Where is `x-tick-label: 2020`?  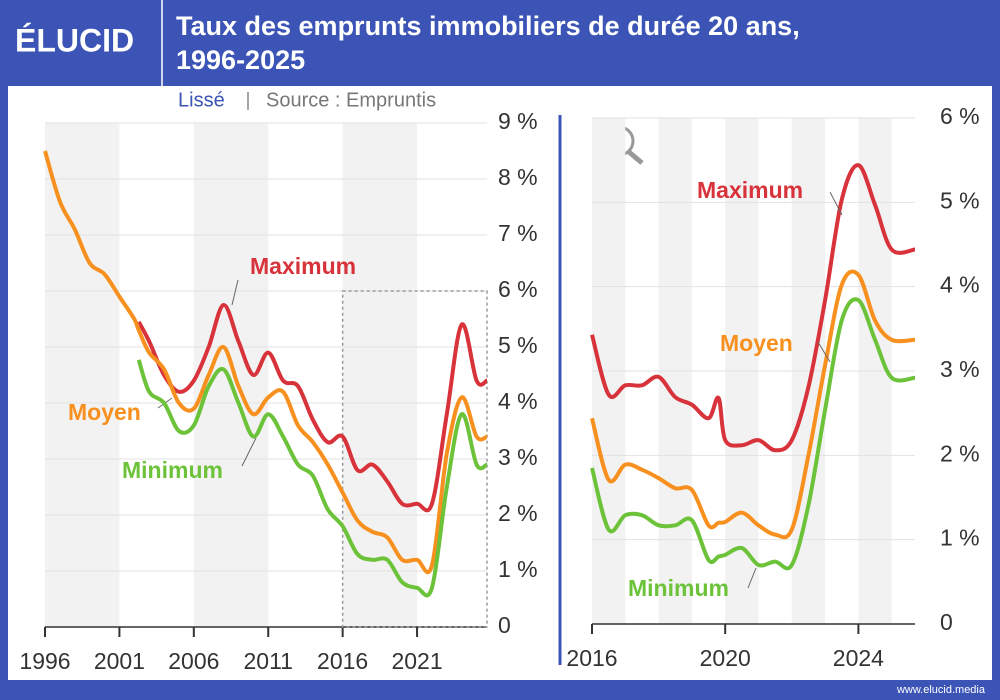
x-tick-label: 2020 is located at coordinates (725, 658).